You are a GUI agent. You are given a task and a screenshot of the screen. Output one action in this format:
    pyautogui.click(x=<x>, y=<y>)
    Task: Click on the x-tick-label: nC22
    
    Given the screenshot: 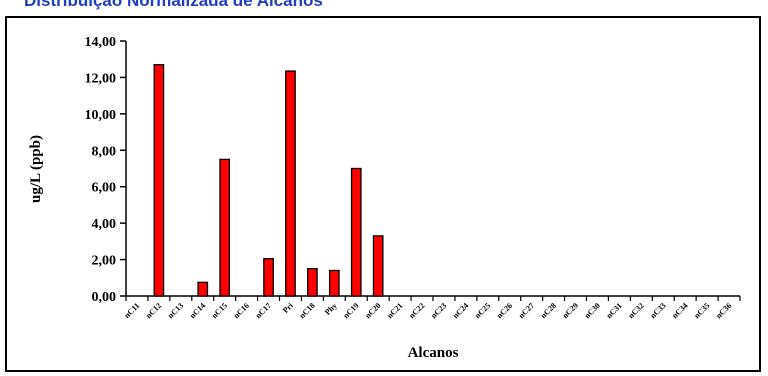 What is the action you would take?
    pyautogui.click(x=416, y=310)
    